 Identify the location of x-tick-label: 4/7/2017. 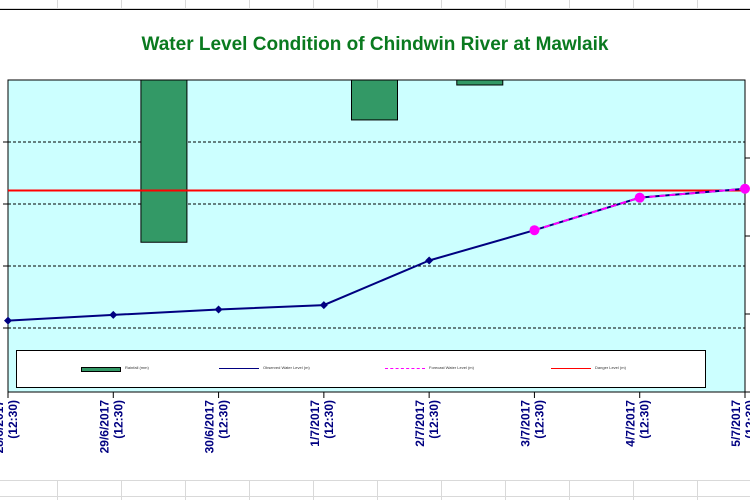
(631, 423).